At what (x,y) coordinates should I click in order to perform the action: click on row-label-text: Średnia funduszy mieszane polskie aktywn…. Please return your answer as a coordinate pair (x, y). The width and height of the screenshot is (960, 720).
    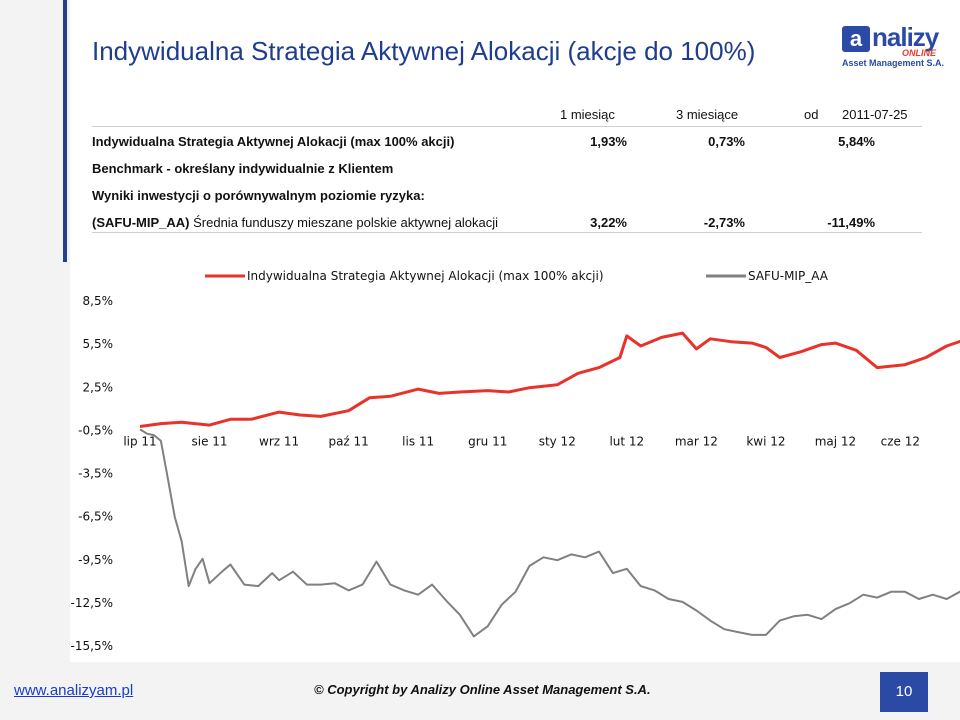
    Looking at the image, I should click on (344, 222).